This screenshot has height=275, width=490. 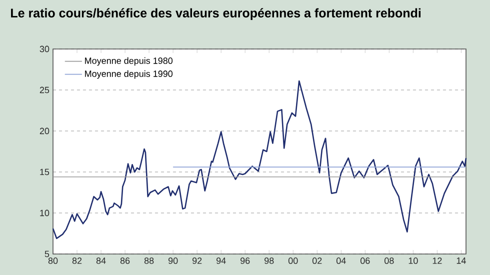 What do you see at coordinates (197, 261) in the screenshot?
I see `x-tick-label: 92` at bounding box center [197, 261].